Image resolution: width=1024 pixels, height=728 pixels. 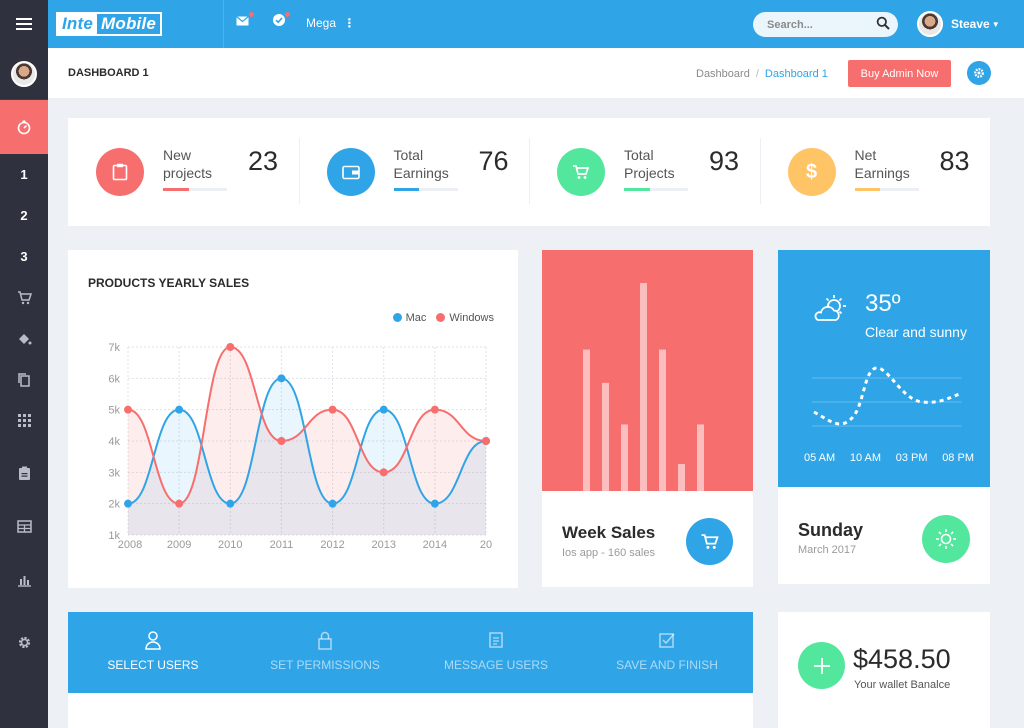 I want to click on wizard-step-message-users: MESSAGE USERS, so click(x=496, y=651).